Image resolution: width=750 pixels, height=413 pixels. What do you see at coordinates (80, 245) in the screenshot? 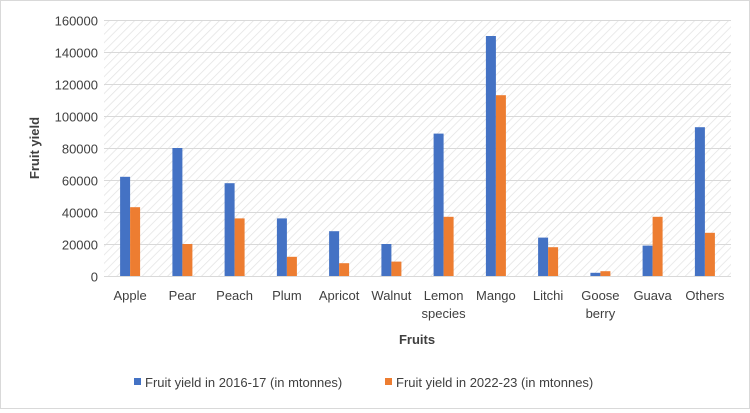
I see `y-tick-label: 20000` at bounding box center [80, 245].